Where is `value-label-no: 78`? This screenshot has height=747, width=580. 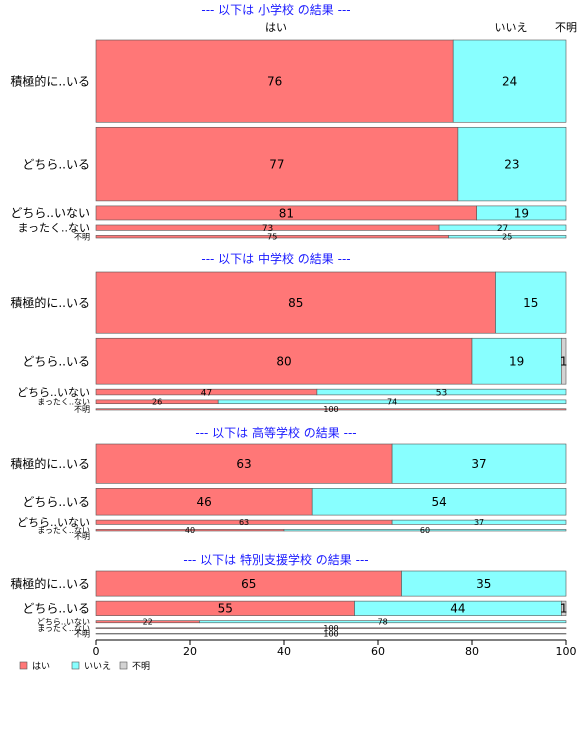
value-label-no: 78 is located at coordinates (383, 622).